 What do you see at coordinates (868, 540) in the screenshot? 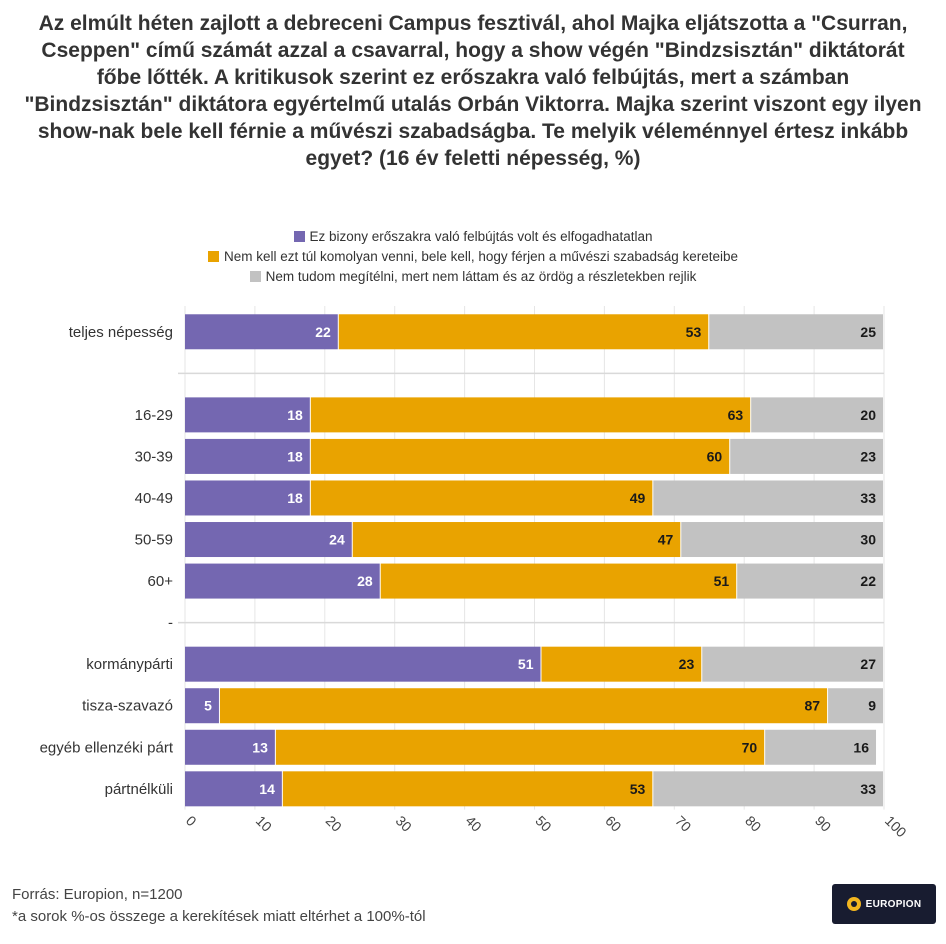
I see `data-label: 30` at bounding box center [868, 540].